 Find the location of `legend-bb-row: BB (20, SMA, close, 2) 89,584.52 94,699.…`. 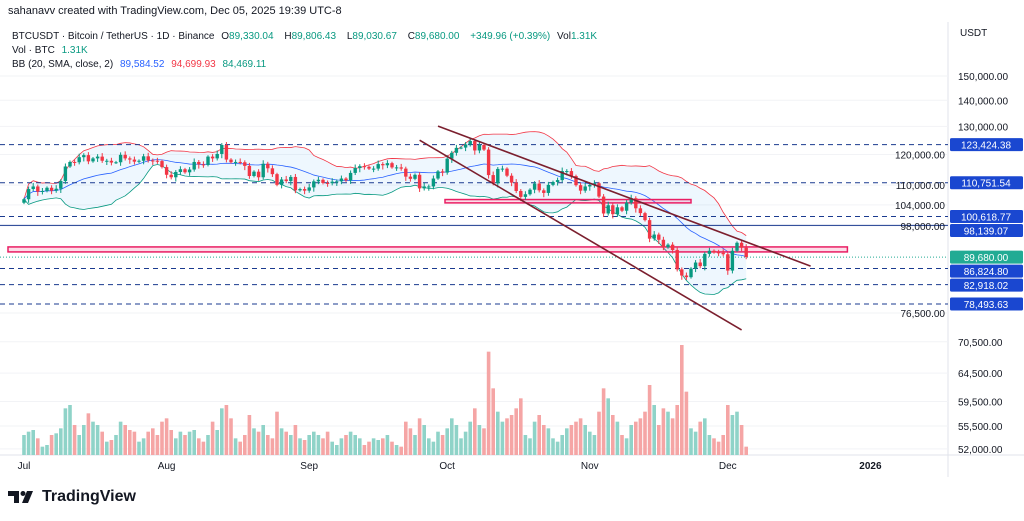

legend-bb-row: BB (20, SMA, close, 2) 89,584.52 94,699.… is located at coordinates (308, 65).